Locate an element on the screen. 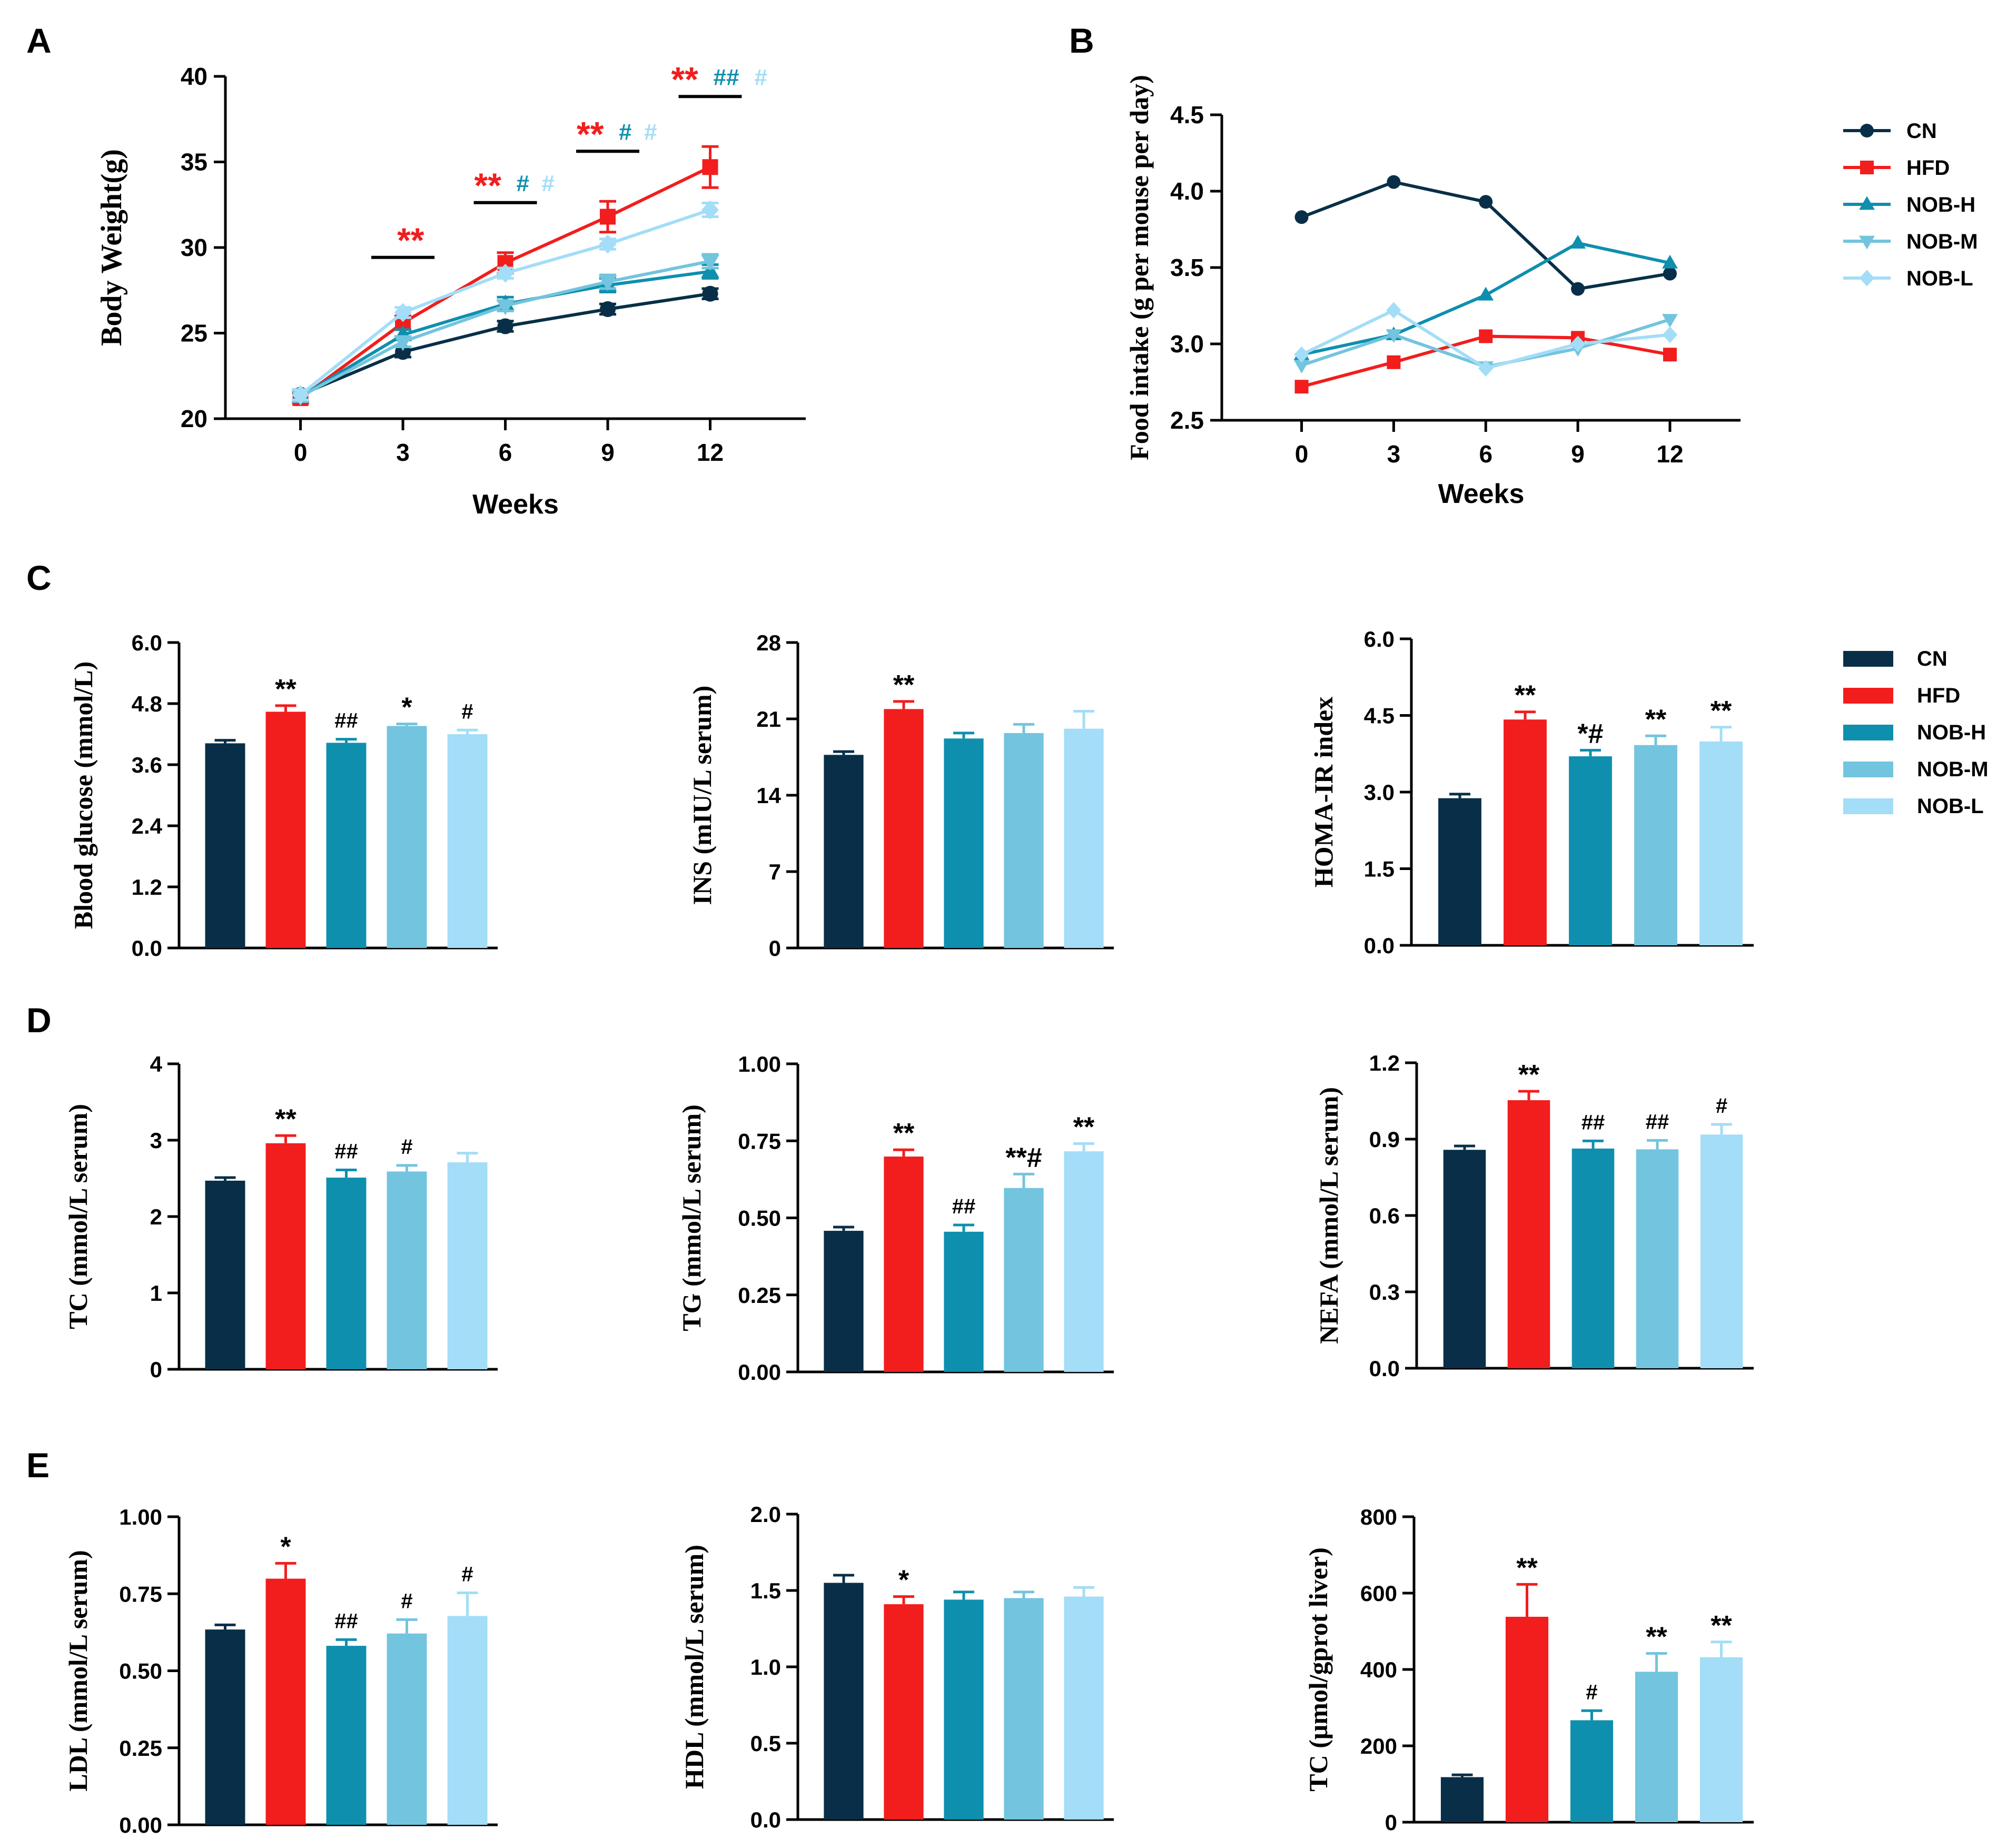 This screenshot has height=1848, width=1997. x-tick-label: 3 is located at coordinates (403, 452).